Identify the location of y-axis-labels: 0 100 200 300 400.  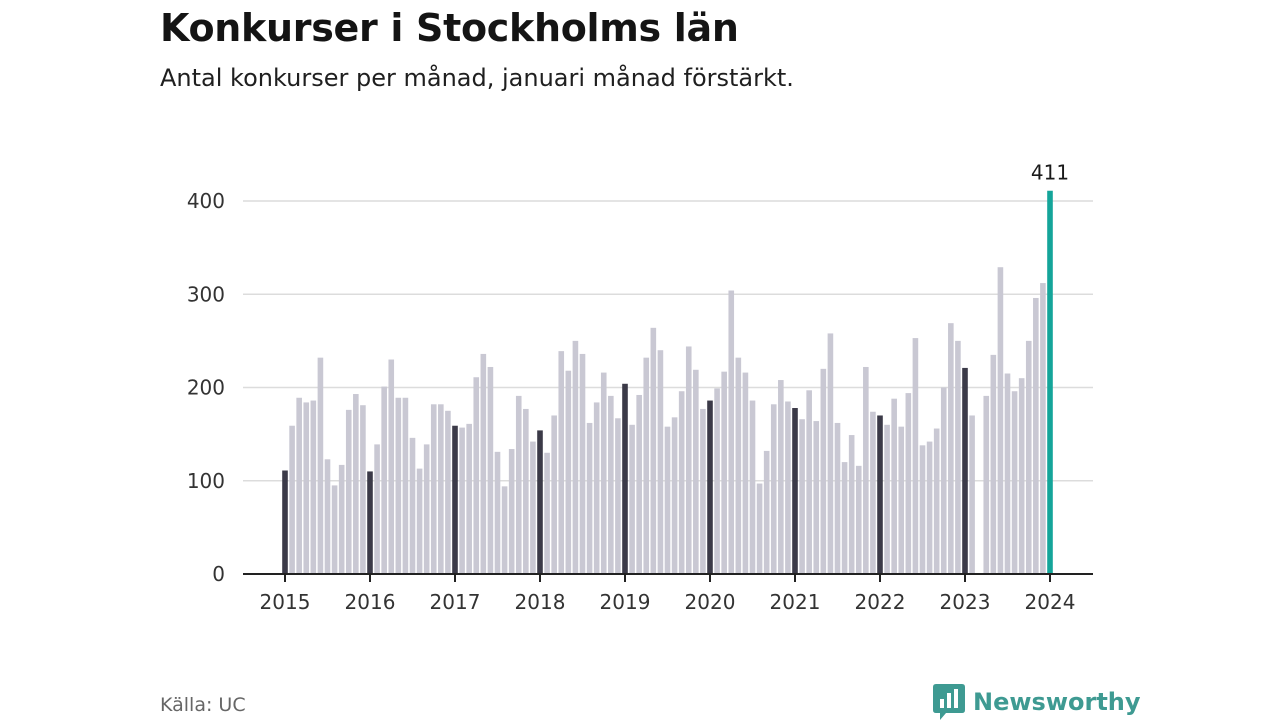
(206, 387).